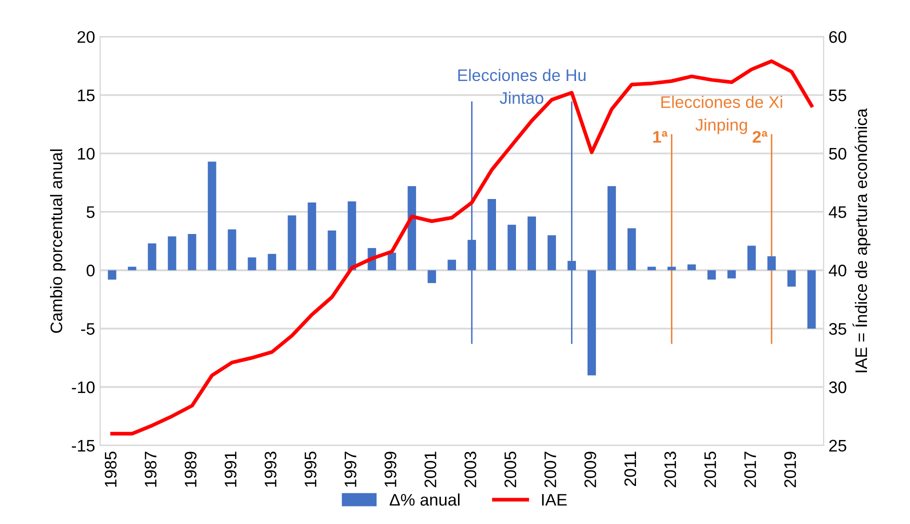 The width and height of the screenshot is (910, 524). Describe the element at coordinates (630, 469) in the screenshot. I see `x-tick-label: 2011` at that location.